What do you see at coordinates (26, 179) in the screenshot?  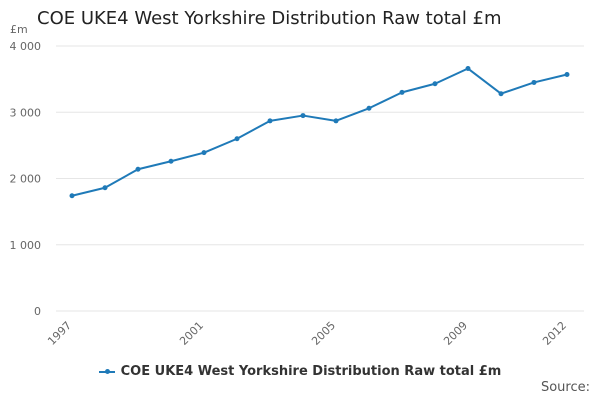 I see `y-tick-label: 2 000` at bounding box center [26, 179].